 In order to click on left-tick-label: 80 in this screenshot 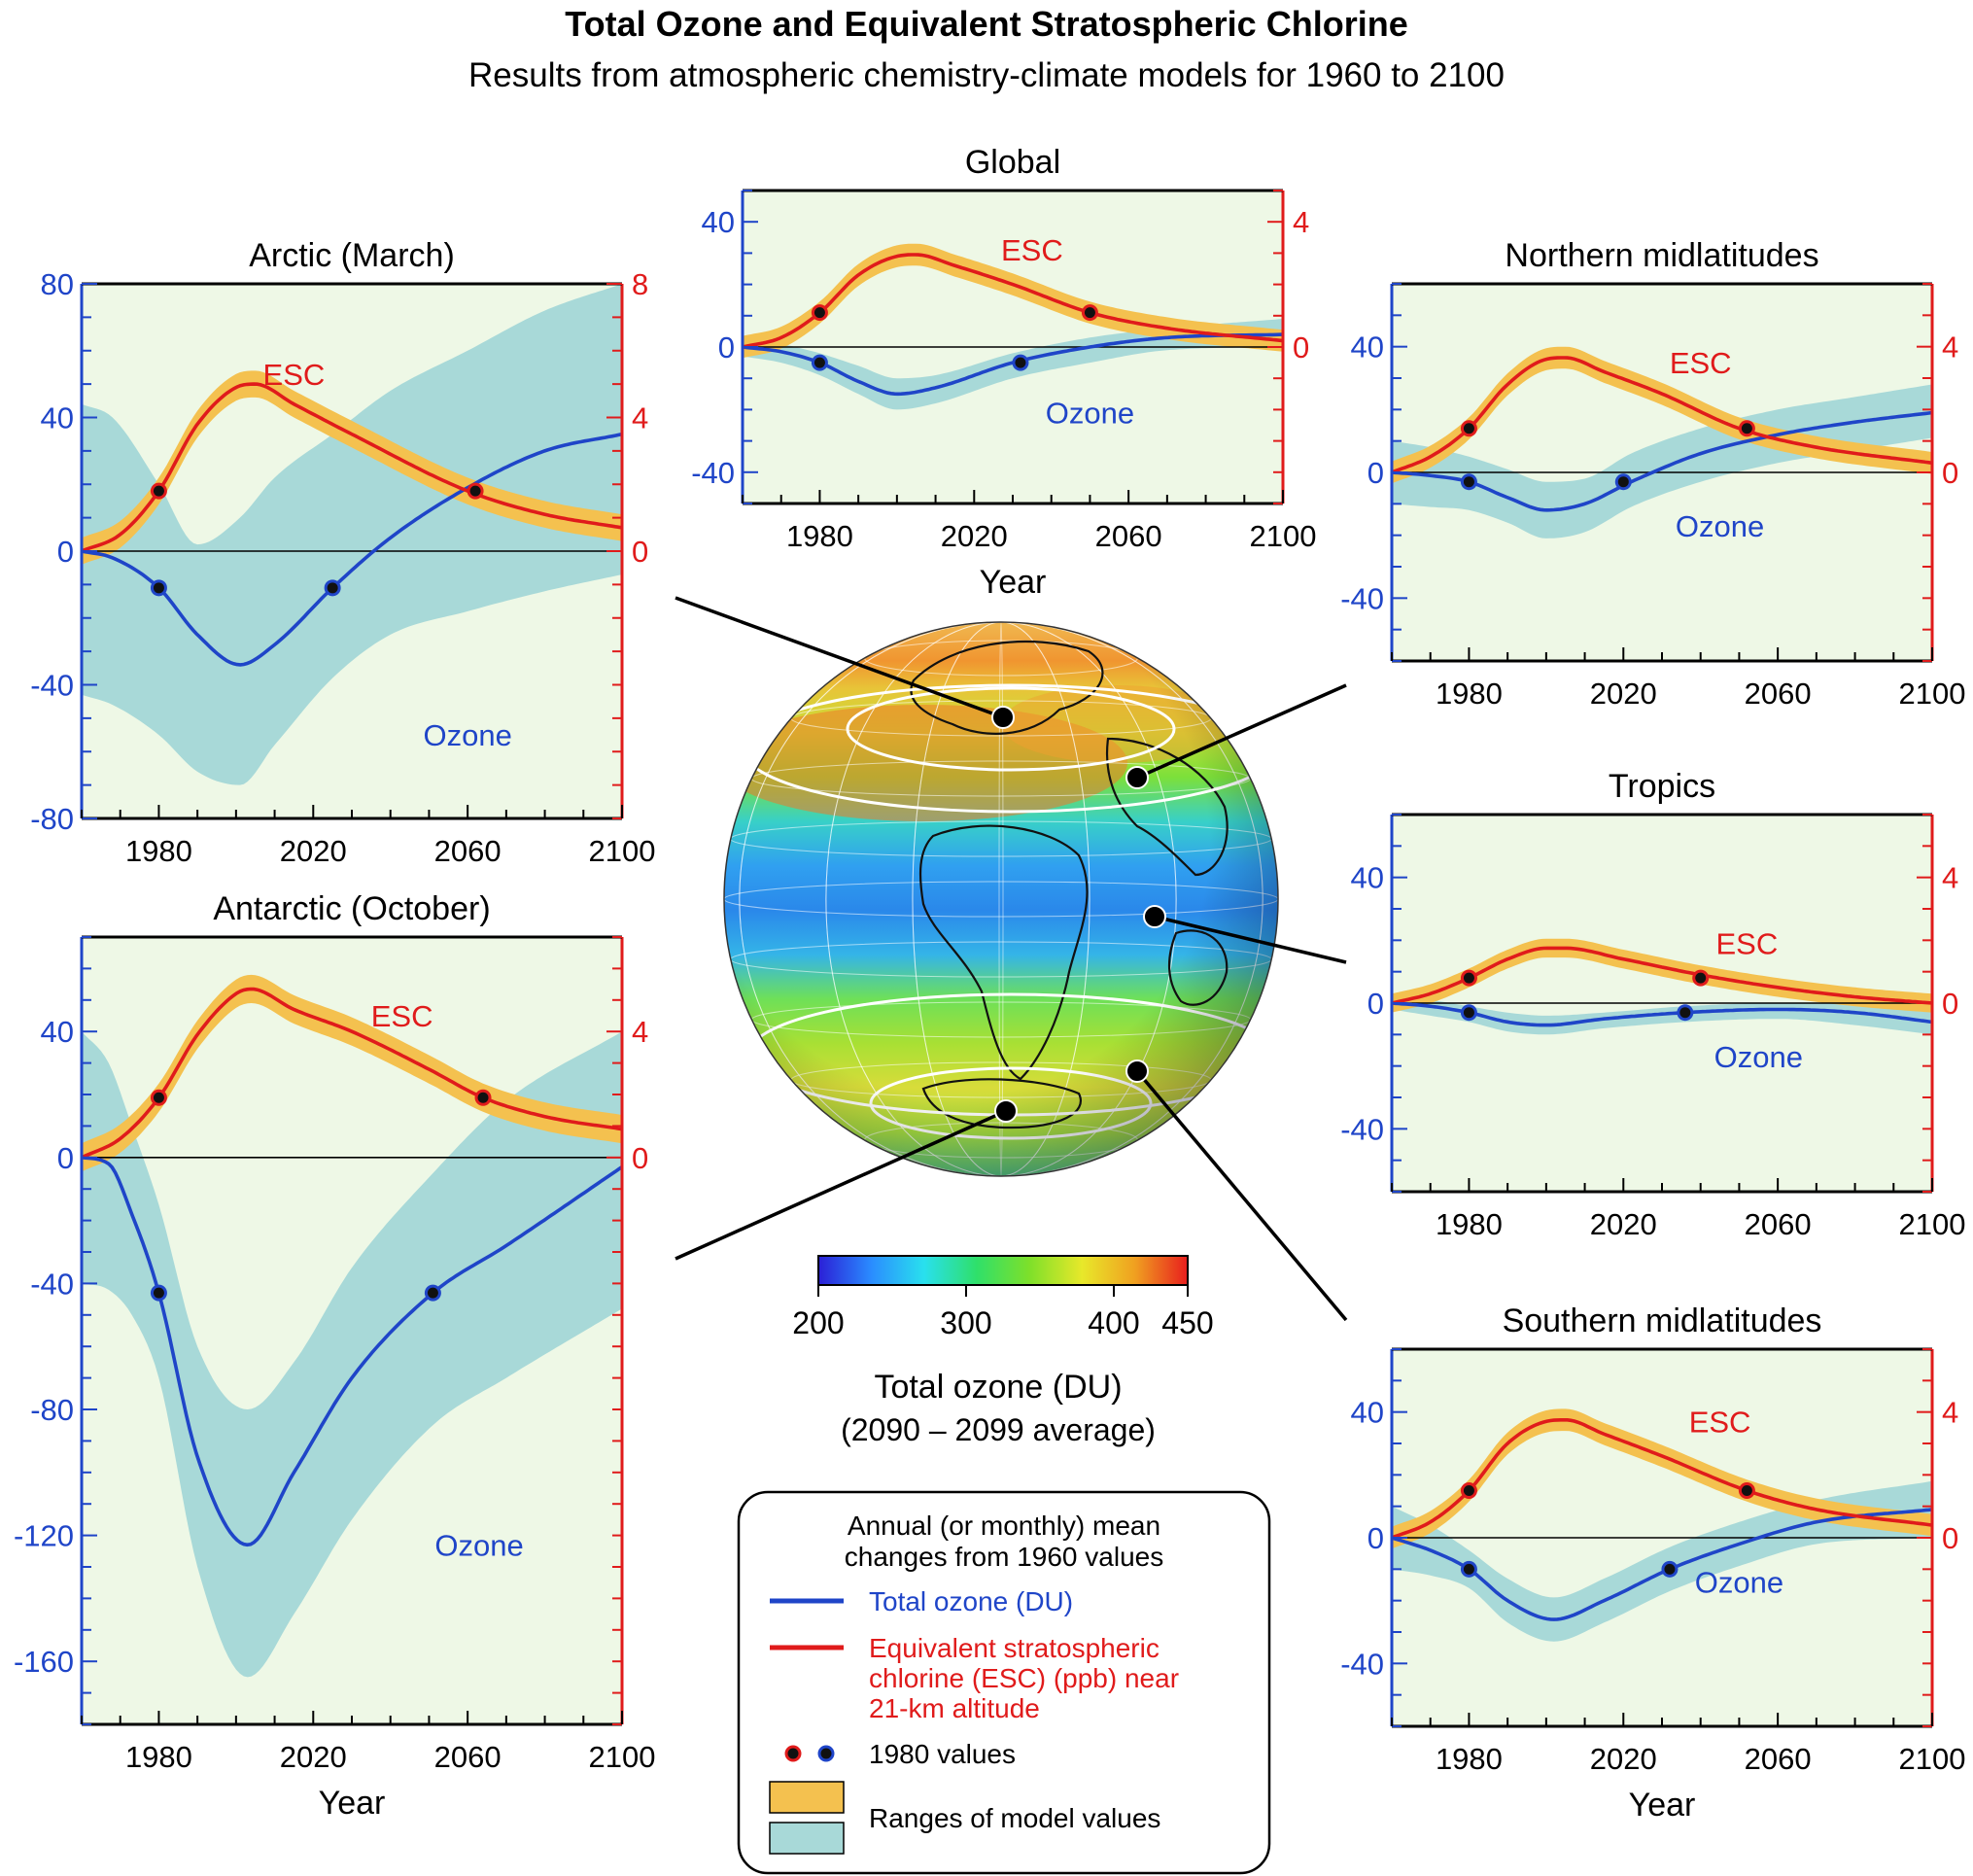, I will do `click(57, 284)`.